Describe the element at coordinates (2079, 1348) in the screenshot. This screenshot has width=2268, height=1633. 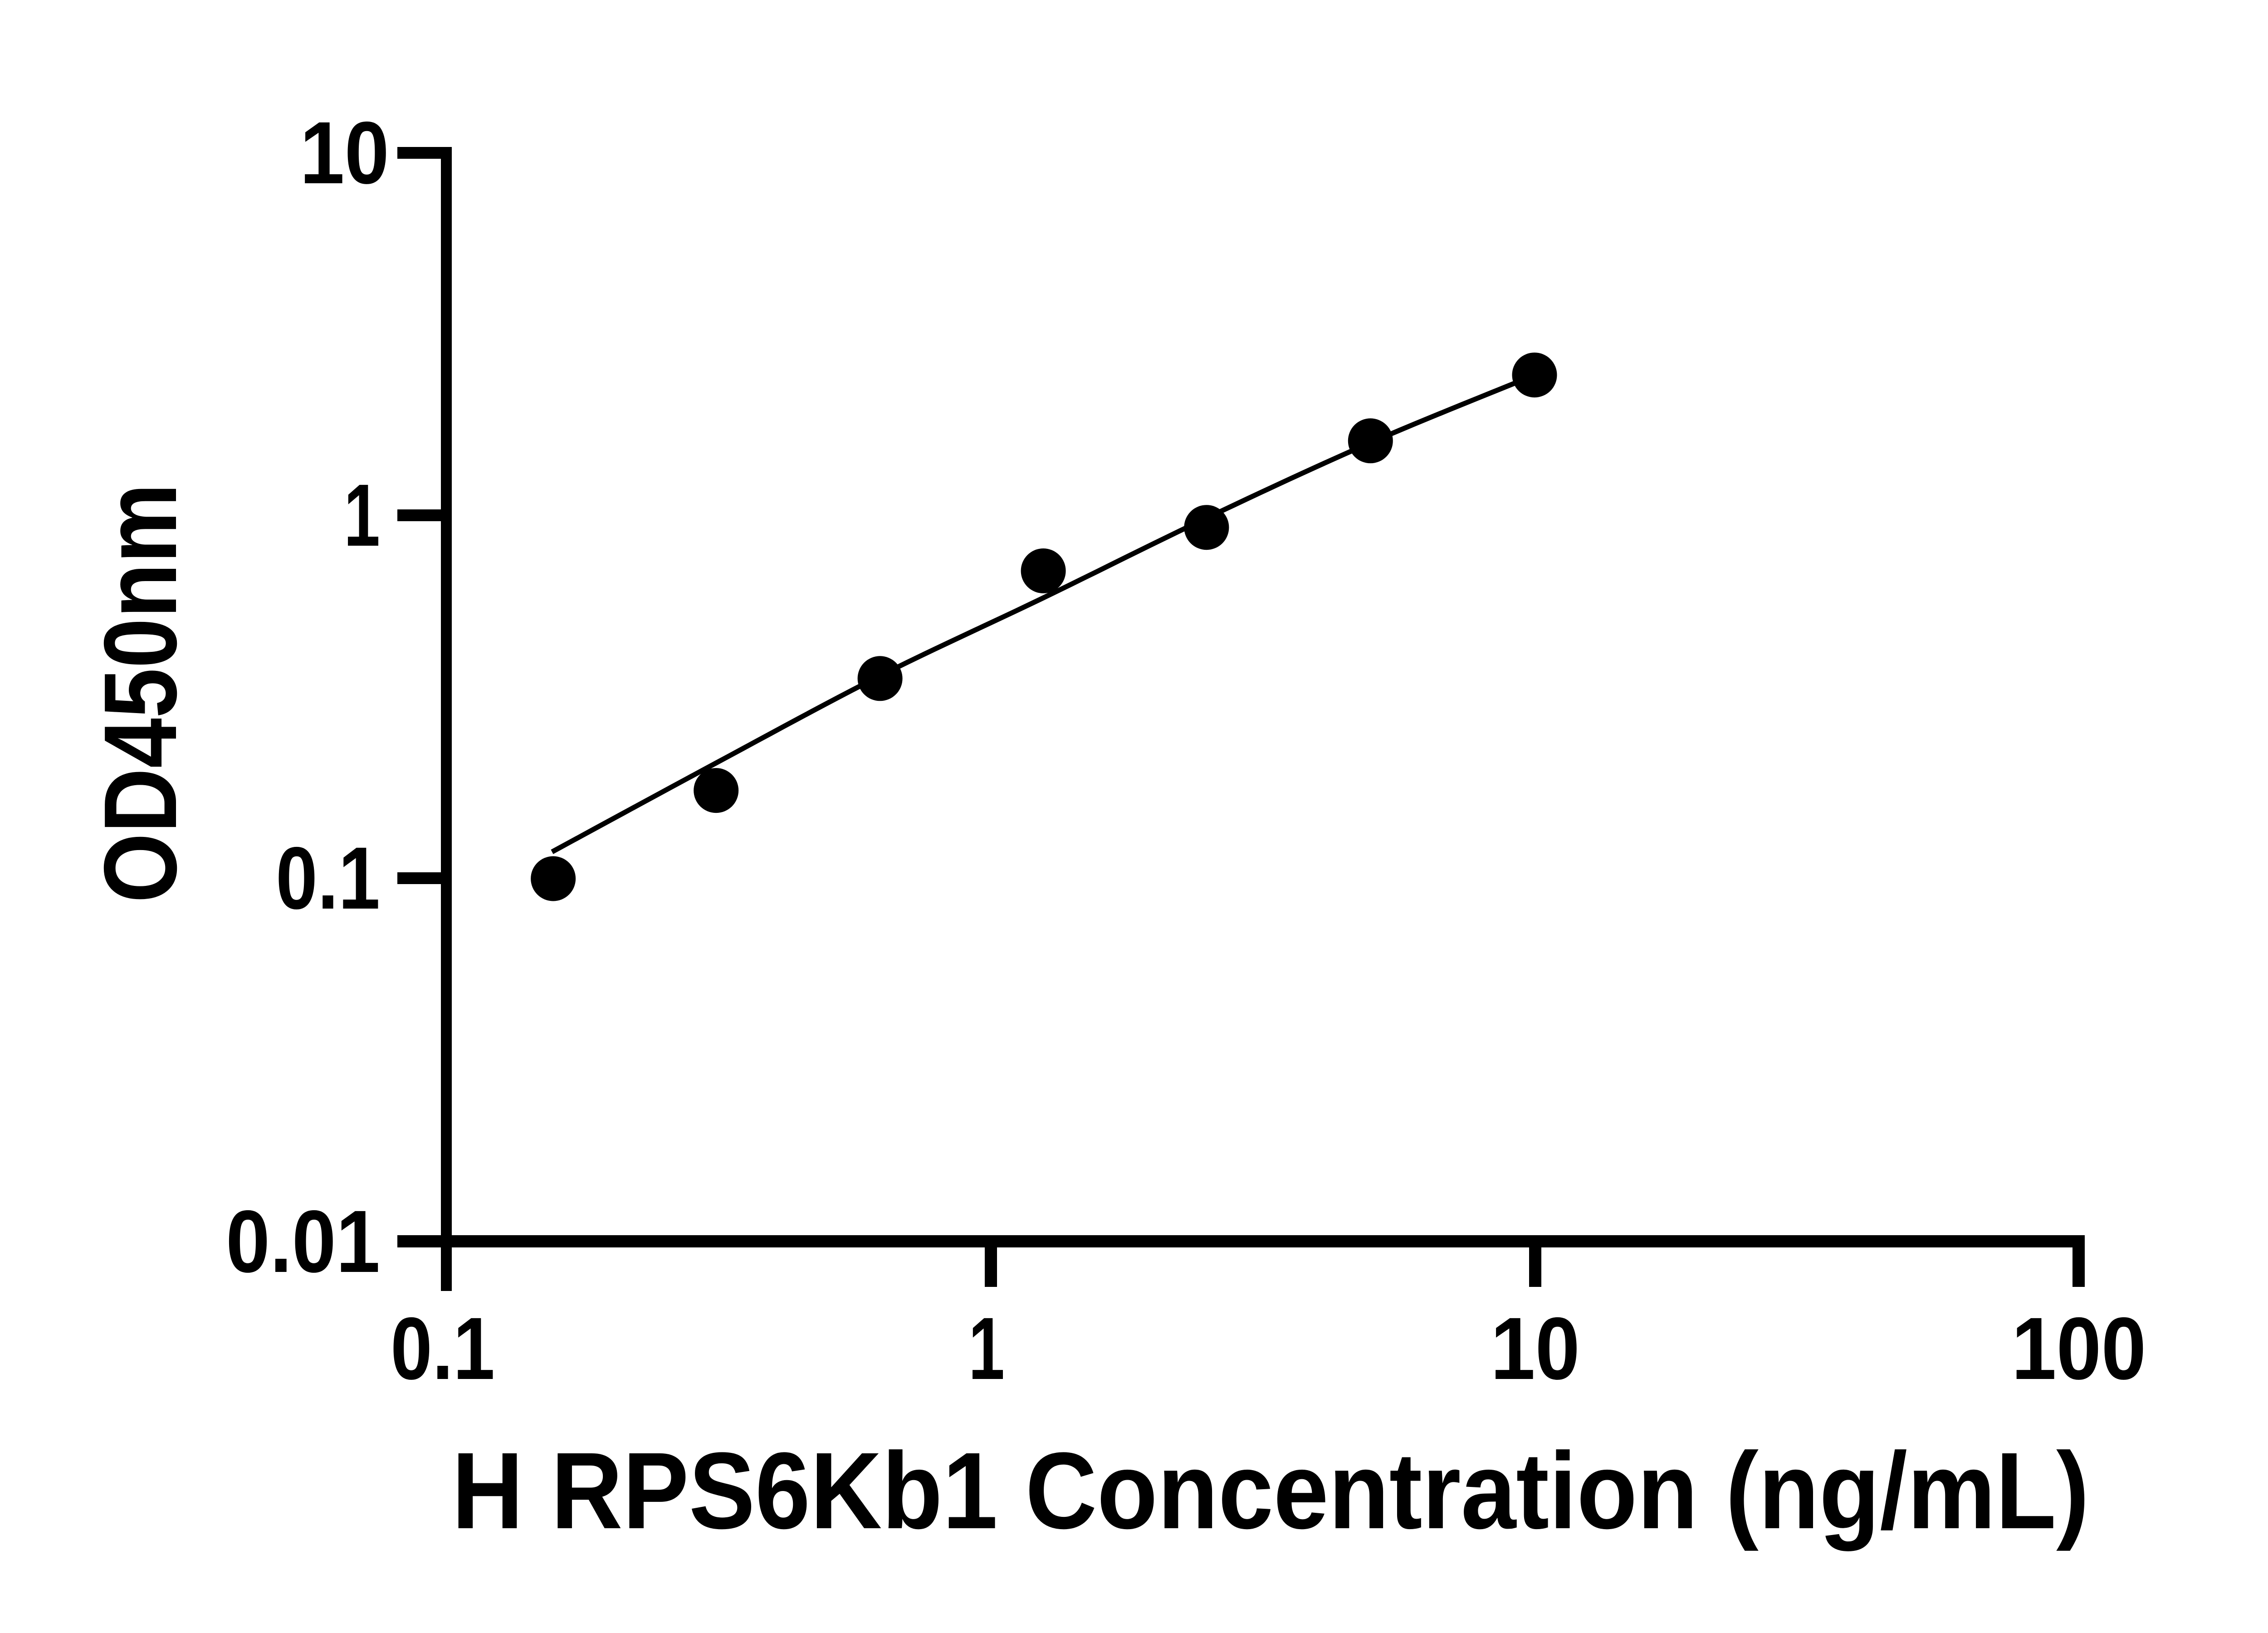
I see `svg-text: 100` at that location.